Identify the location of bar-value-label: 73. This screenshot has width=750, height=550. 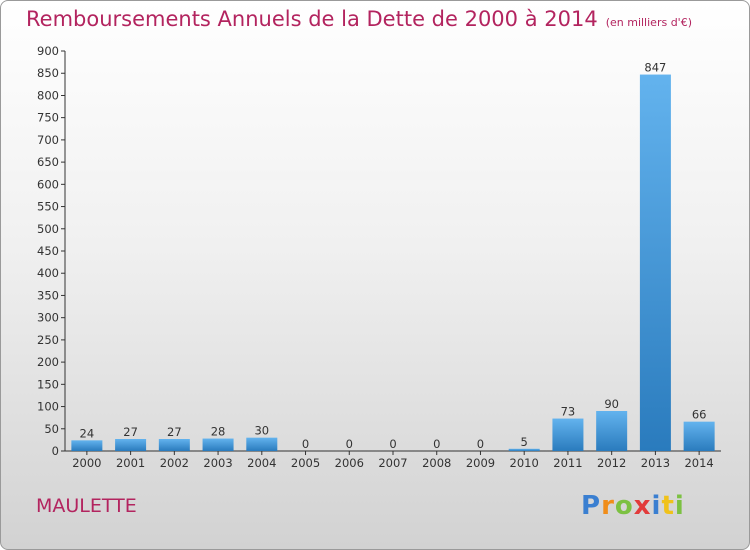
(568, 412).